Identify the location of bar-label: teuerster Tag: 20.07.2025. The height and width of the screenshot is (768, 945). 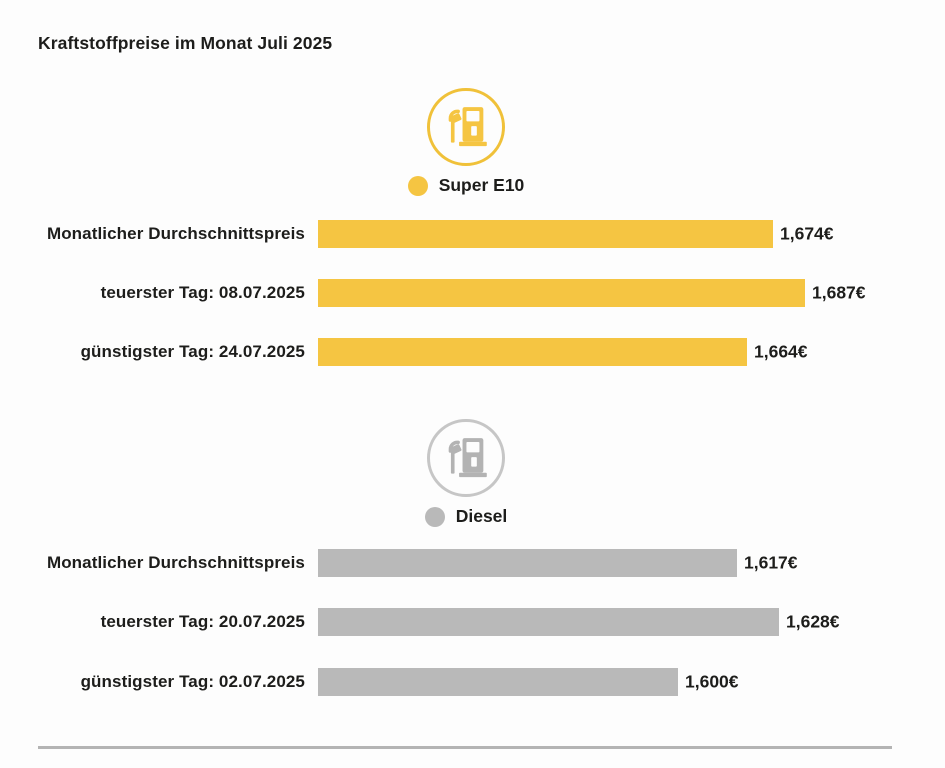
(202, 621).